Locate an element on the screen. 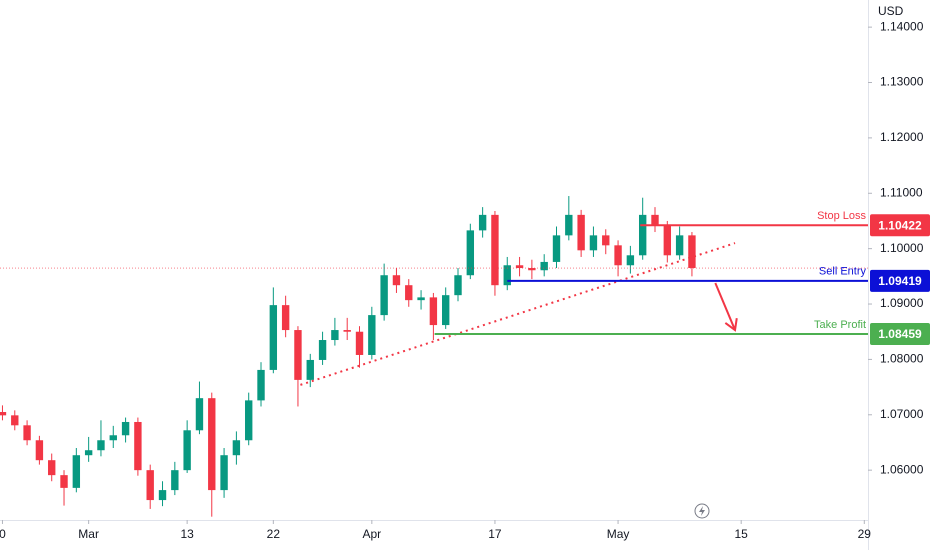 The width and height of the screenshot is (932, 555). x-tick-label: 29 is located at coordinates (865, 534).